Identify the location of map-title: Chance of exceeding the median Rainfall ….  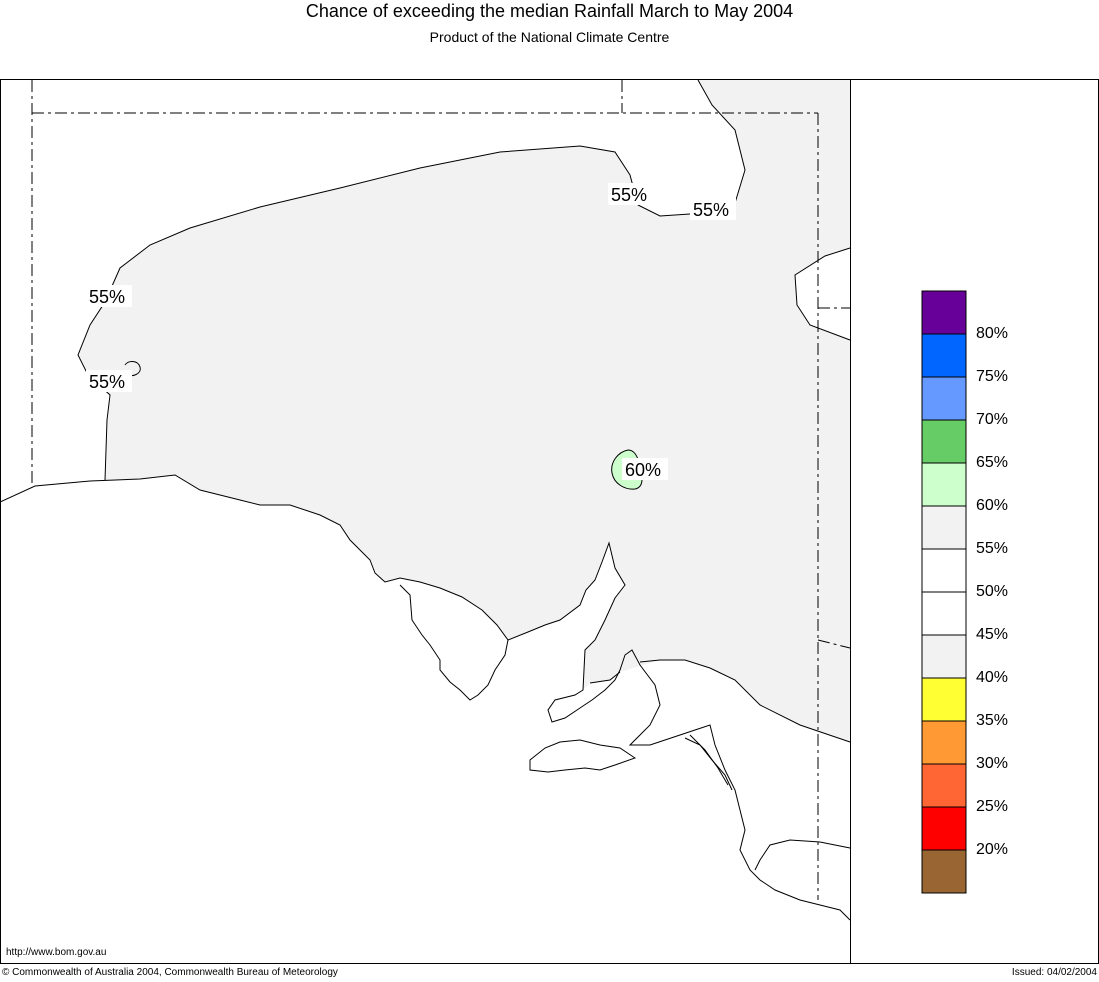
(549, 11).